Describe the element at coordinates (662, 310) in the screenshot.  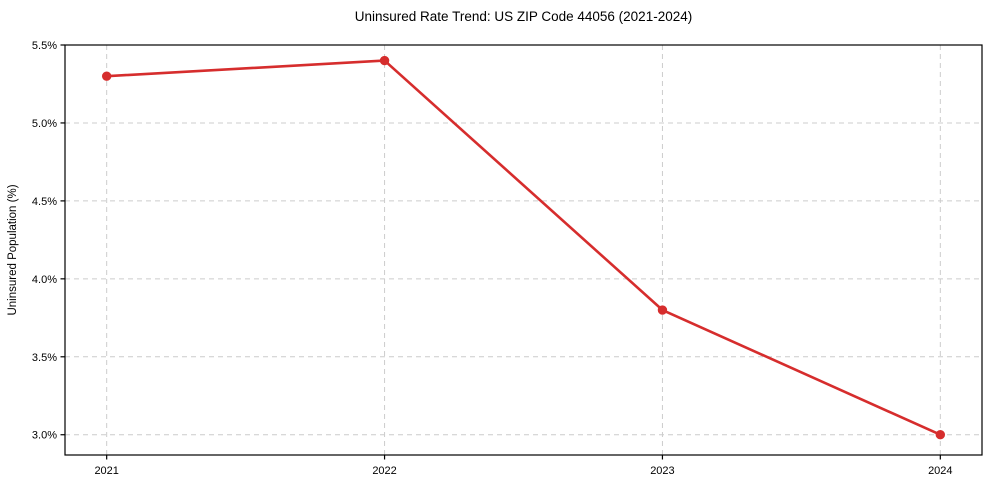
I see `data-point-2023` at that location.